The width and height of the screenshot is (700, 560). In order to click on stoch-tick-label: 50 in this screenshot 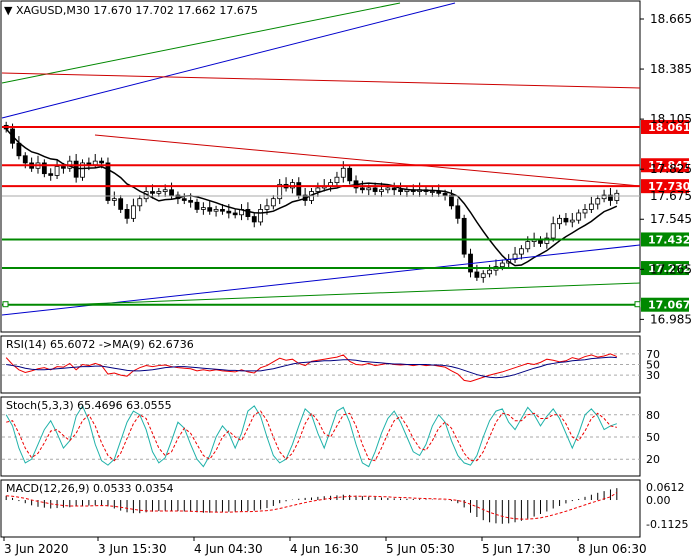, I will do `click(653, 437)`.